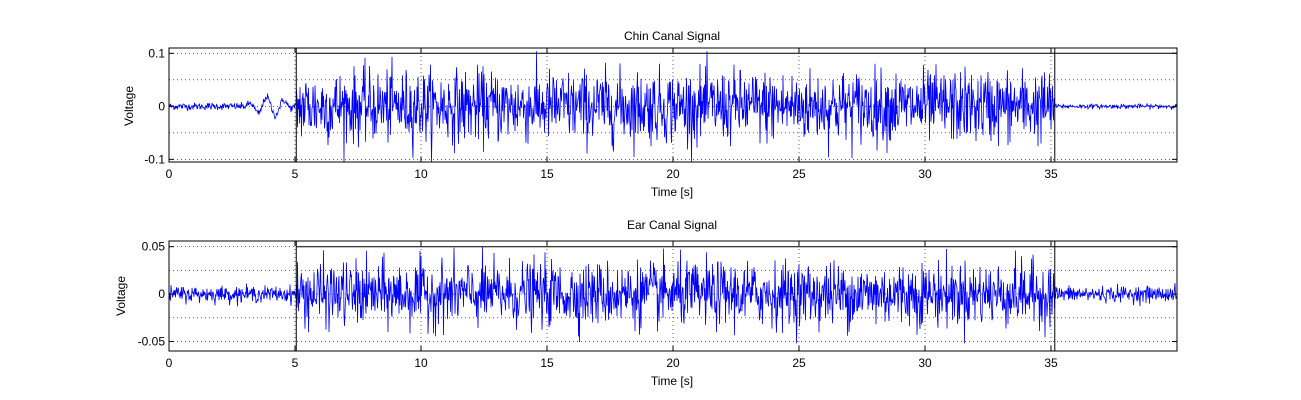  Describe the element at coordinates (672, 225) in the screenshot. I see `plot-title: Ear Canal Signal` at that location.